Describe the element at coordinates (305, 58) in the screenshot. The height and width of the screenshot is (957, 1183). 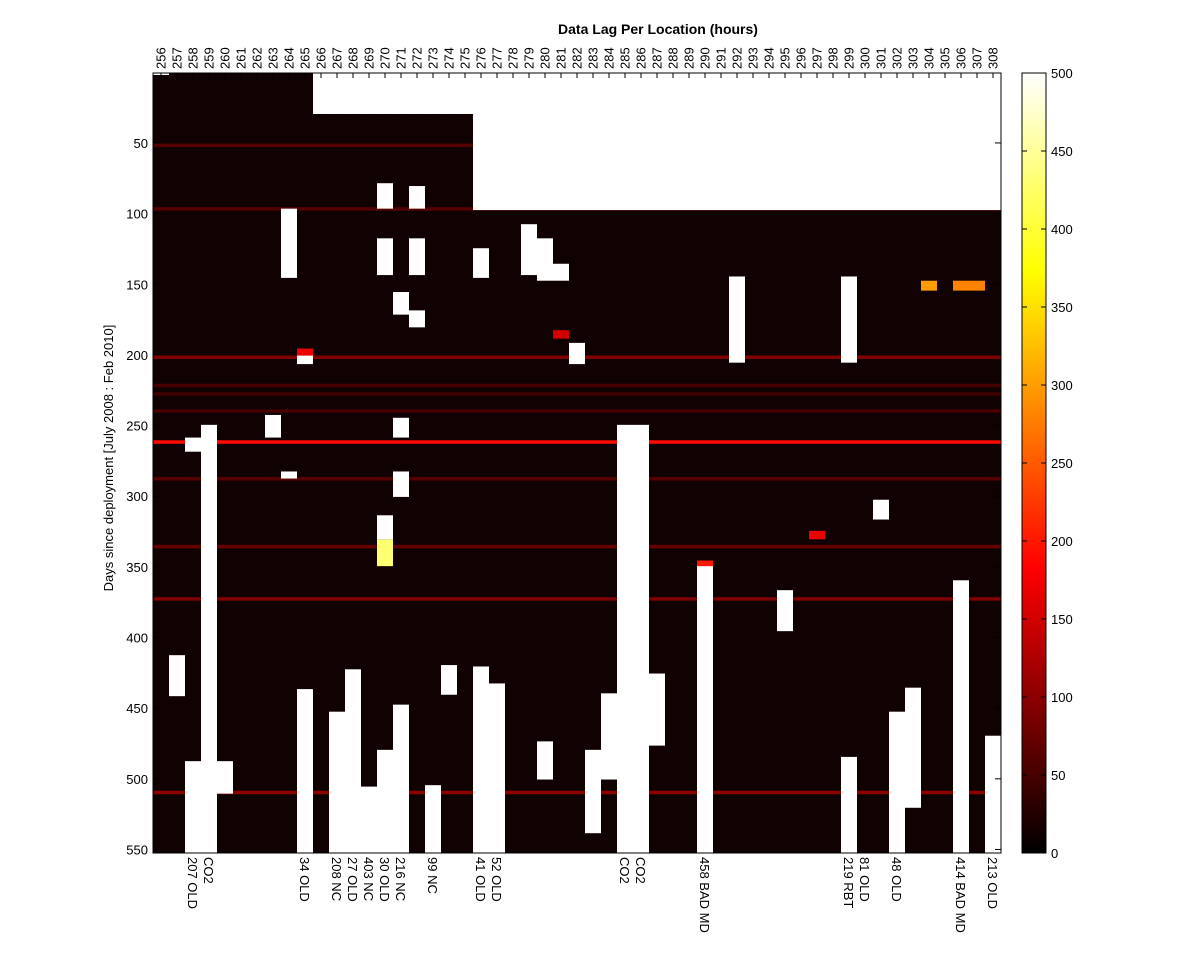
I see `x-tick-label-top: 265` at that location.